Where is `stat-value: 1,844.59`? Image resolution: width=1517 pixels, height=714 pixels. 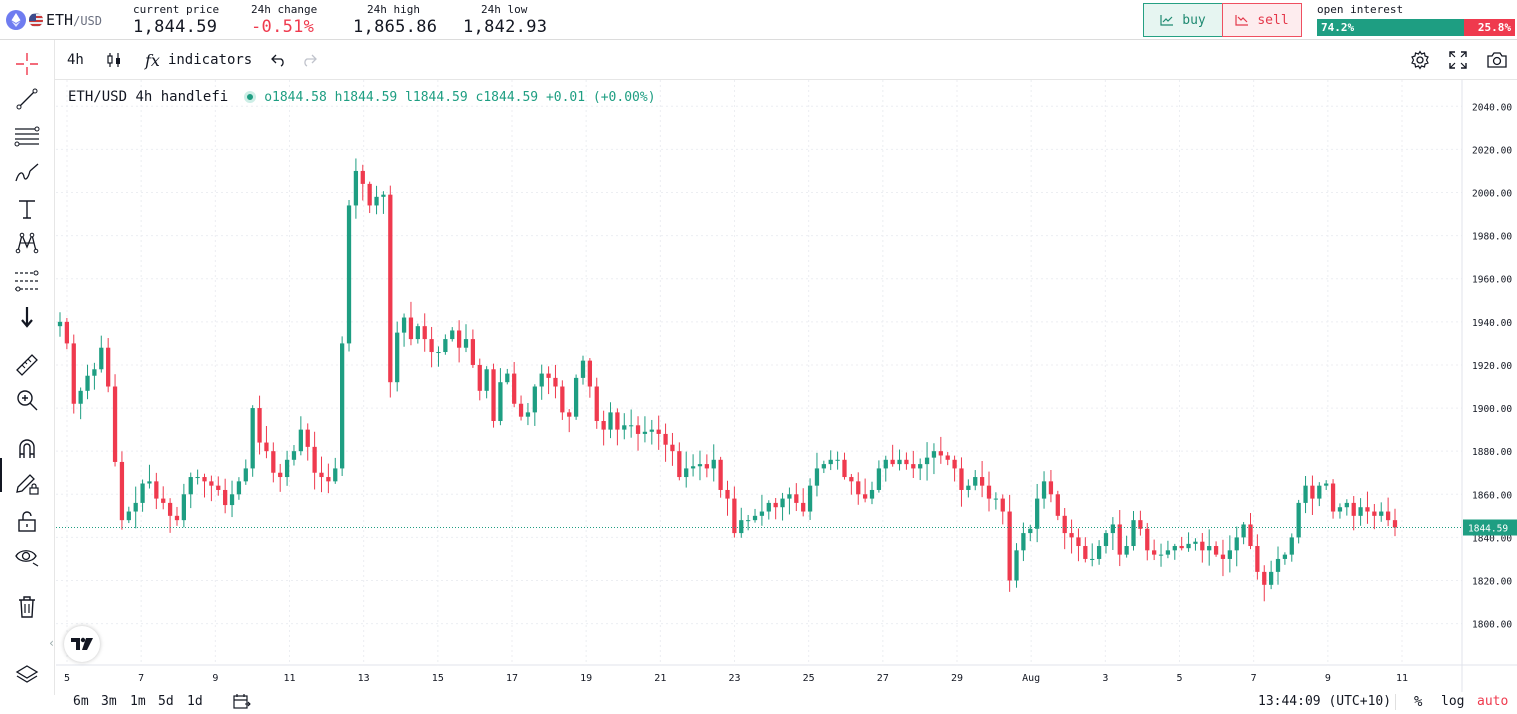
stat-value: 1,844.59 is located at coordinates (175, 27).